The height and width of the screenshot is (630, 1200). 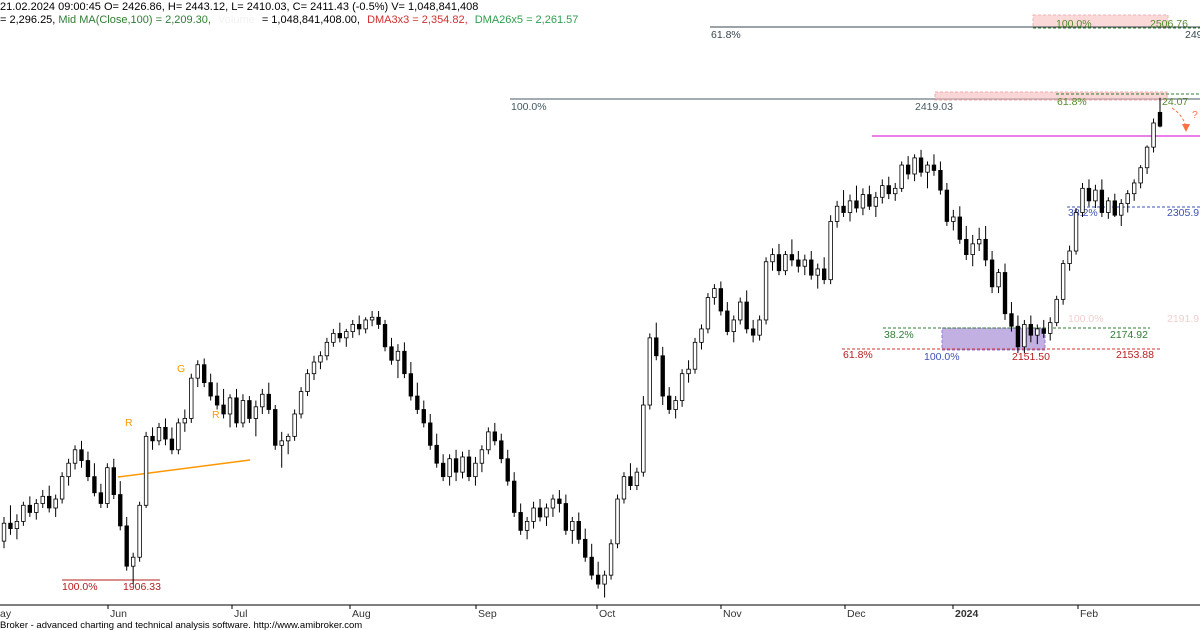 I want to click on orange-trendline, so click(x=184, y=468).